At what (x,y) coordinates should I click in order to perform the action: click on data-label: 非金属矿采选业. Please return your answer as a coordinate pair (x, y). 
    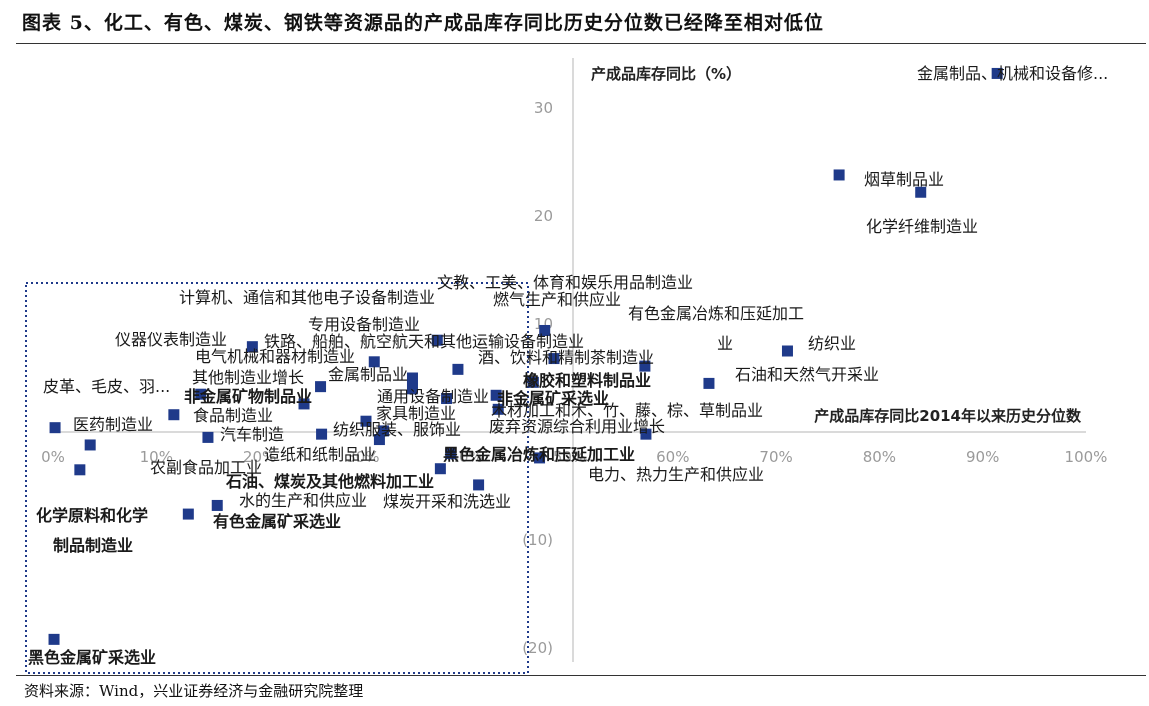
    Looking at the image, I should click on (553, 398).